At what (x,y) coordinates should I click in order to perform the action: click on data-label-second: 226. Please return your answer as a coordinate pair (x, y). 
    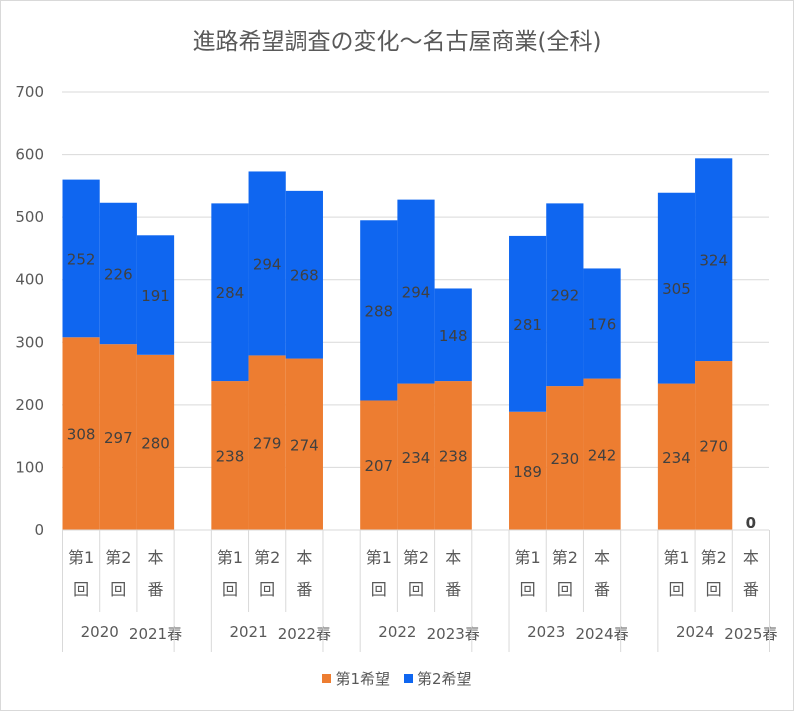
    Looking at the image, I should click on (118, 274).